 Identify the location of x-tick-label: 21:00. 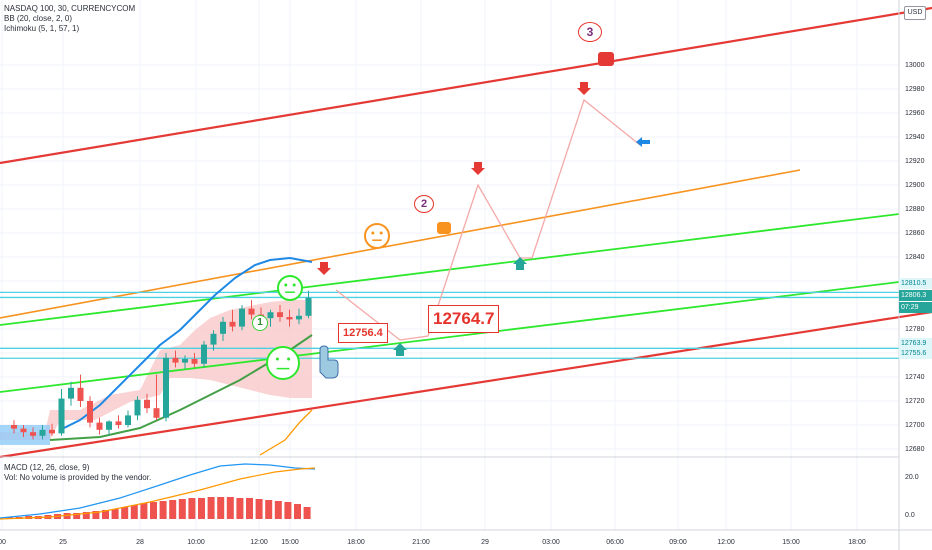
(421, 542).